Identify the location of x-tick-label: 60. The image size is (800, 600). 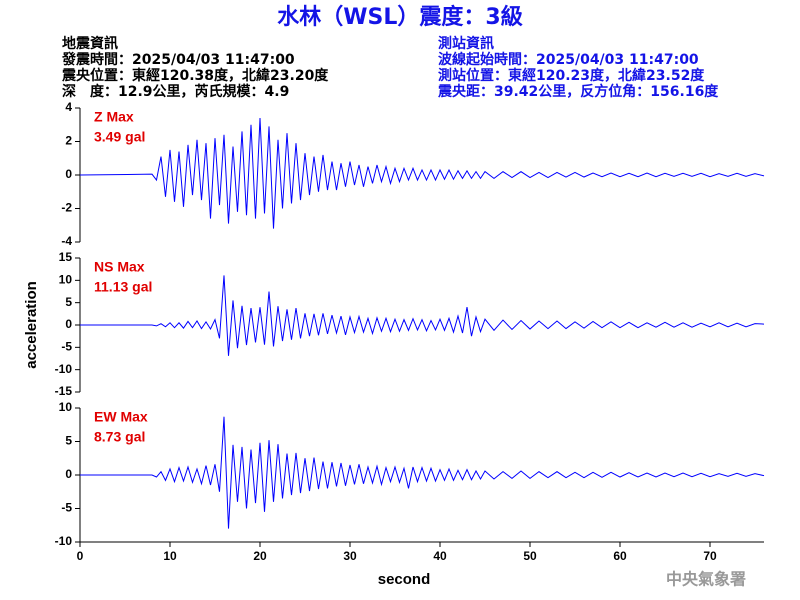
(620, 556).